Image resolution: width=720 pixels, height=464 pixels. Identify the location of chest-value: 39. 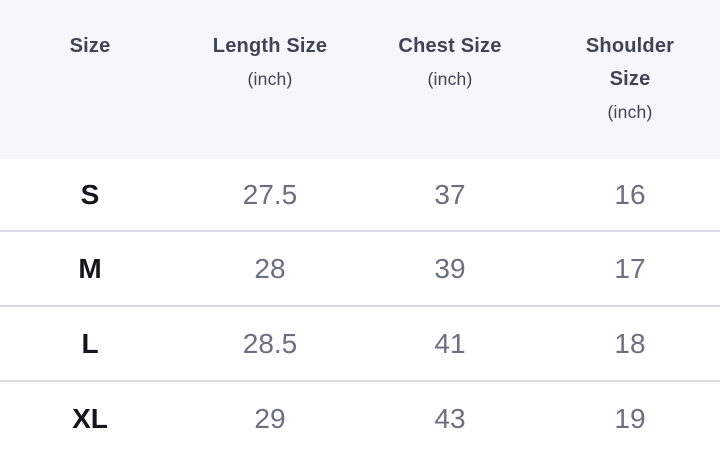
(450, 268).